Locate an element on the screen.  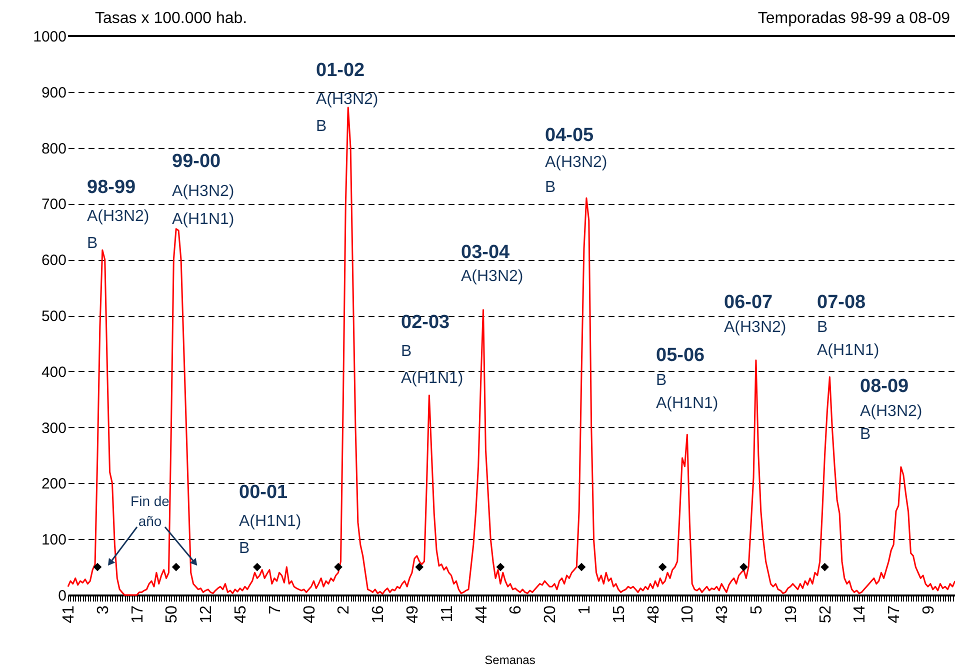
y-tick-label: 800 is located at coordinates (53, 149).